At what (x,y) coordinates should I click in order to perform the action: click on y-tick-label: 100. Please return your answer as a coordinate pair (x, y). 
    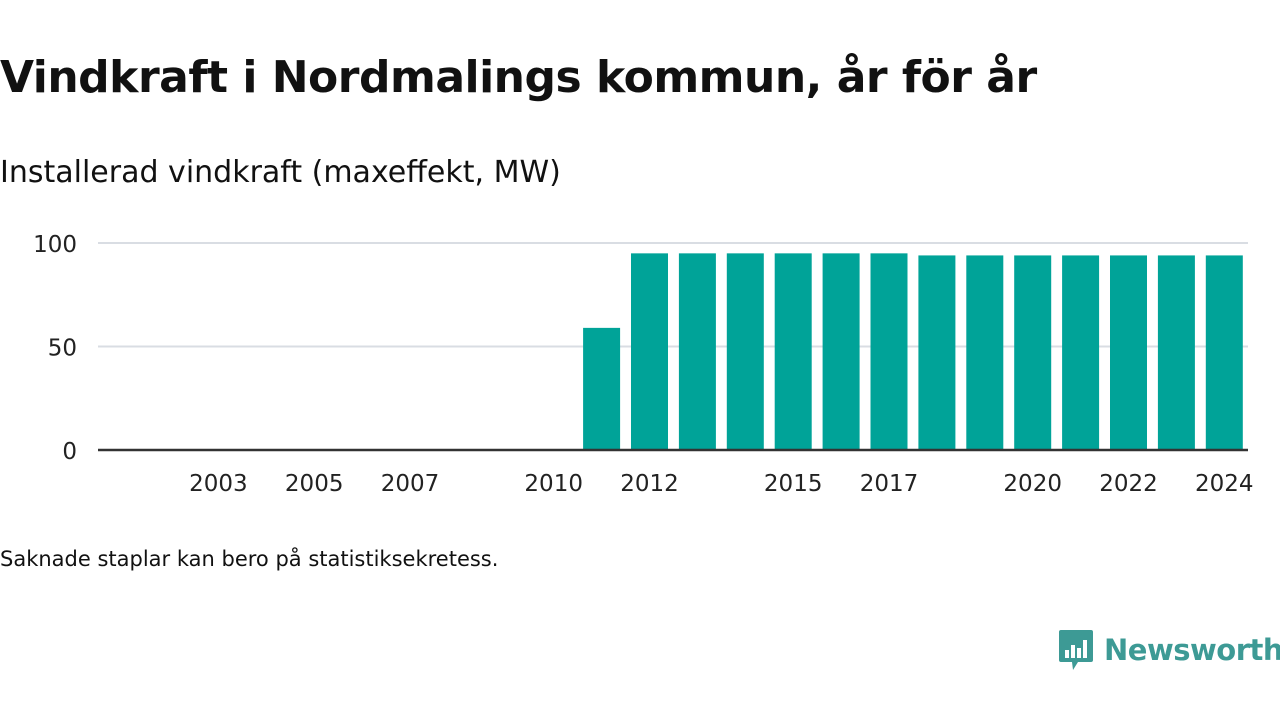
    Looking at the image, I should click on (55, 245).